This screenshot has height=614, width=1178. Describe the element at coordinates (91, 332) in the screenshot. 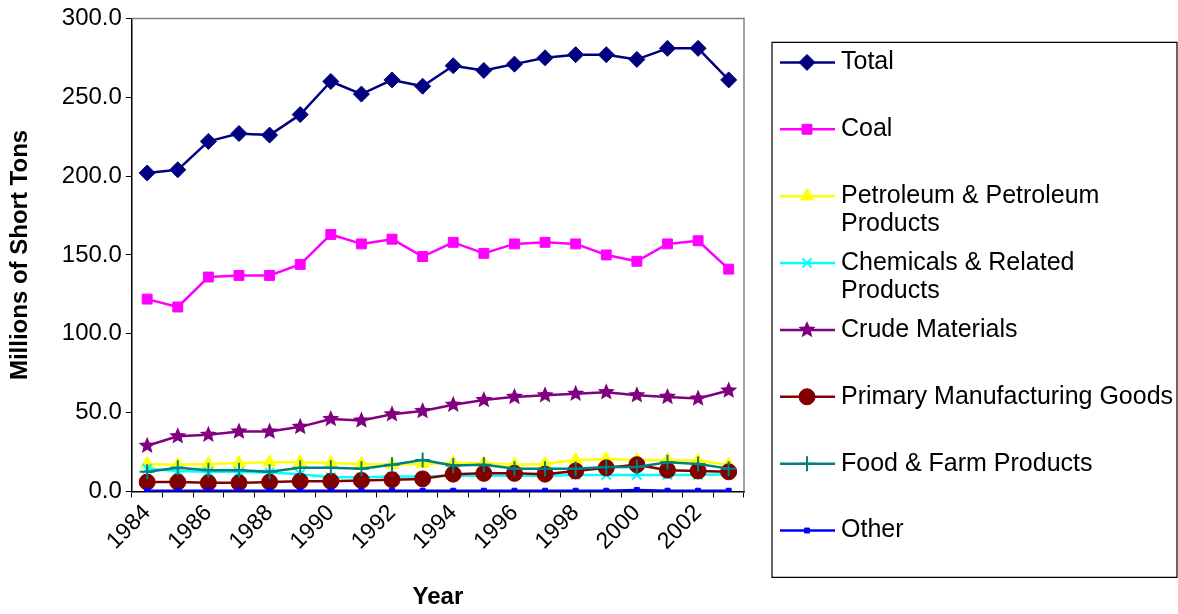

I see `y-tick-label: 100.0` at that location.